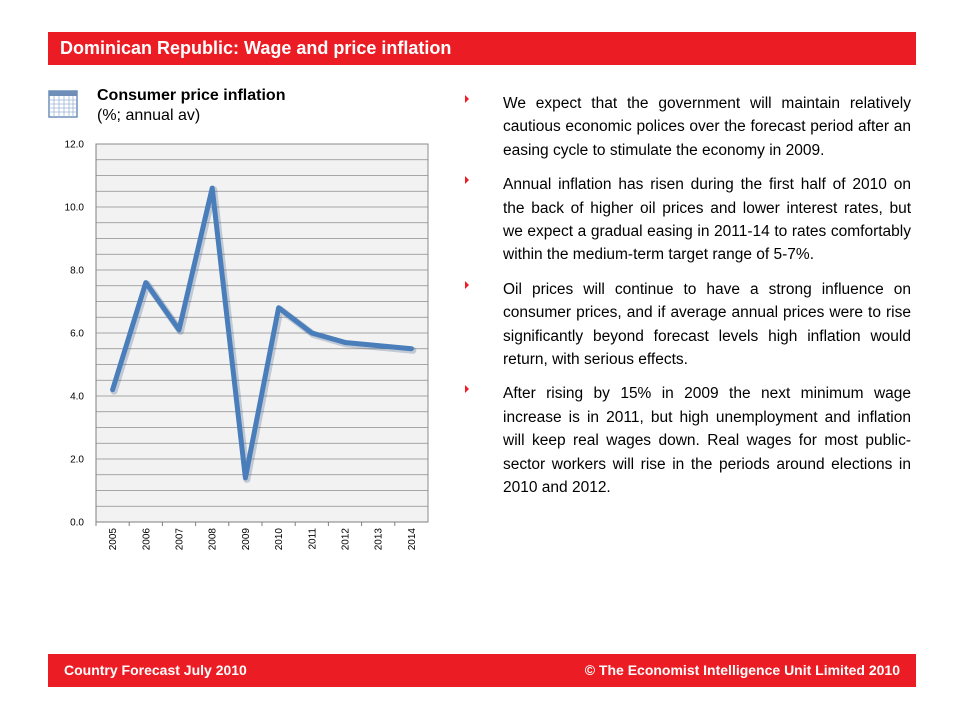 The height and width of the screenshot is (720, 960). I want to click on x-tick-label: 2009, so click(246, 539).